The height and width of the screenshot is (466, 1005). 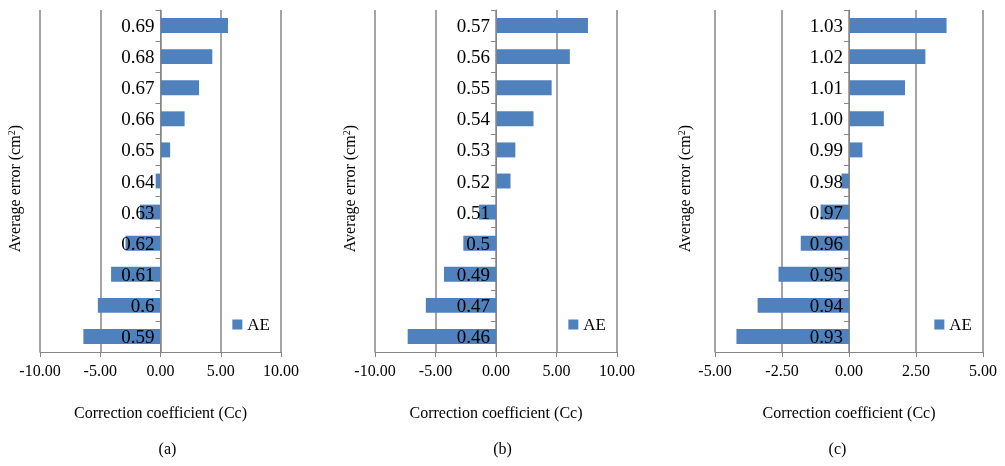 What do you see at coordinates (138, 336) in the screenshot?
I see `y-tick-label: 0.59` at bounding box center [138, 336].